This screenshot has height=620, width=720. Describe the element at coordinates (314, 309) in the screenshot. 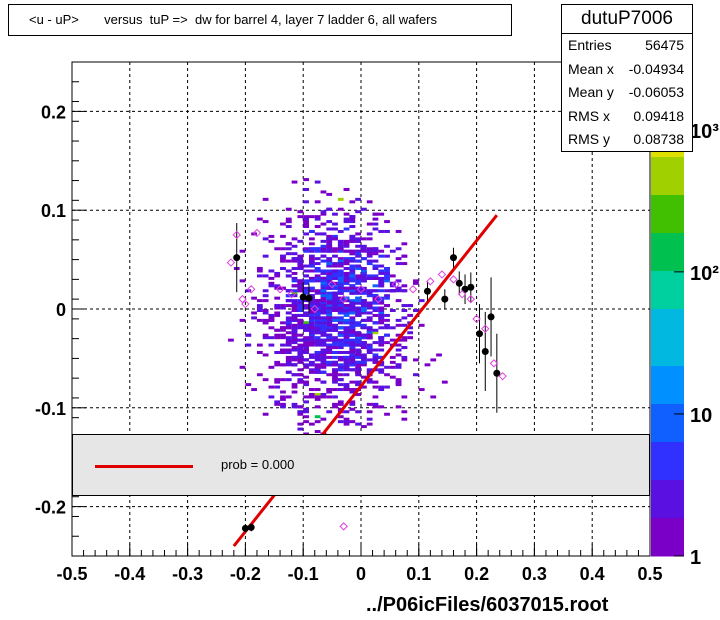

I see `profile-marker-open` at that location.